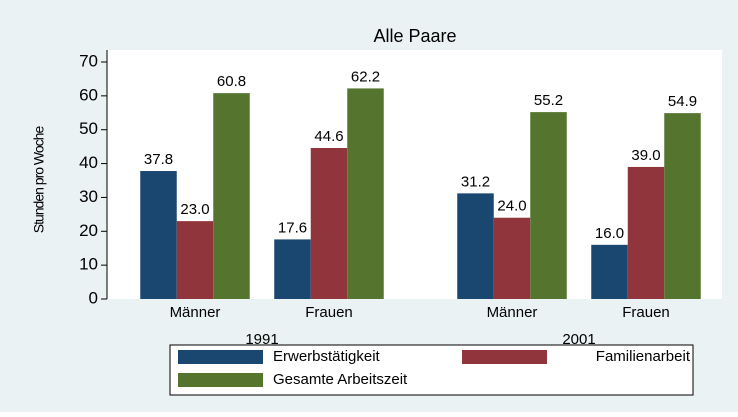  Describe the element at coordinates (93, 297) in the screenshot. I see `y-tick-label: 0` at that location.